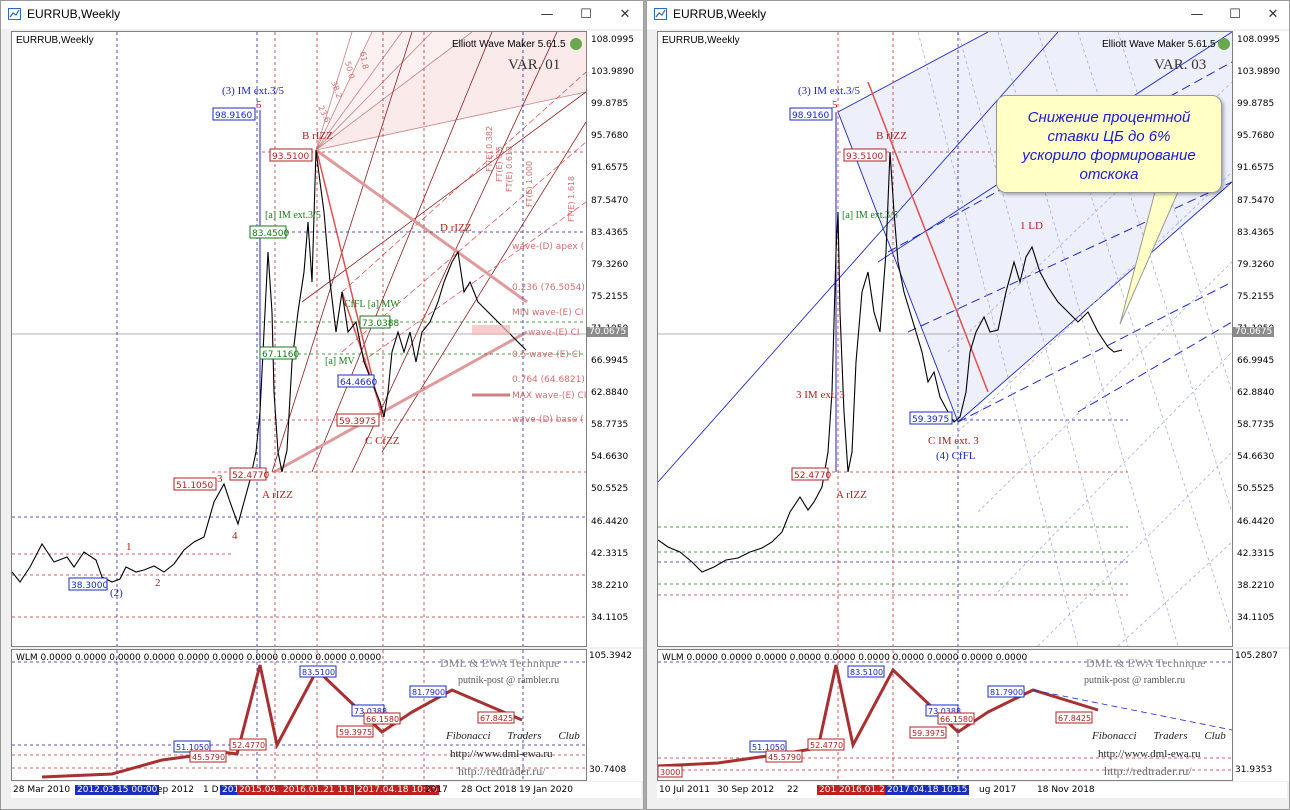 The height and width of the screenshot is (810, 1290). Describe the element at coordinates (548, 380) in the screenshot. I see `fib-label-5: 0.764 (64.6821)` at that location.